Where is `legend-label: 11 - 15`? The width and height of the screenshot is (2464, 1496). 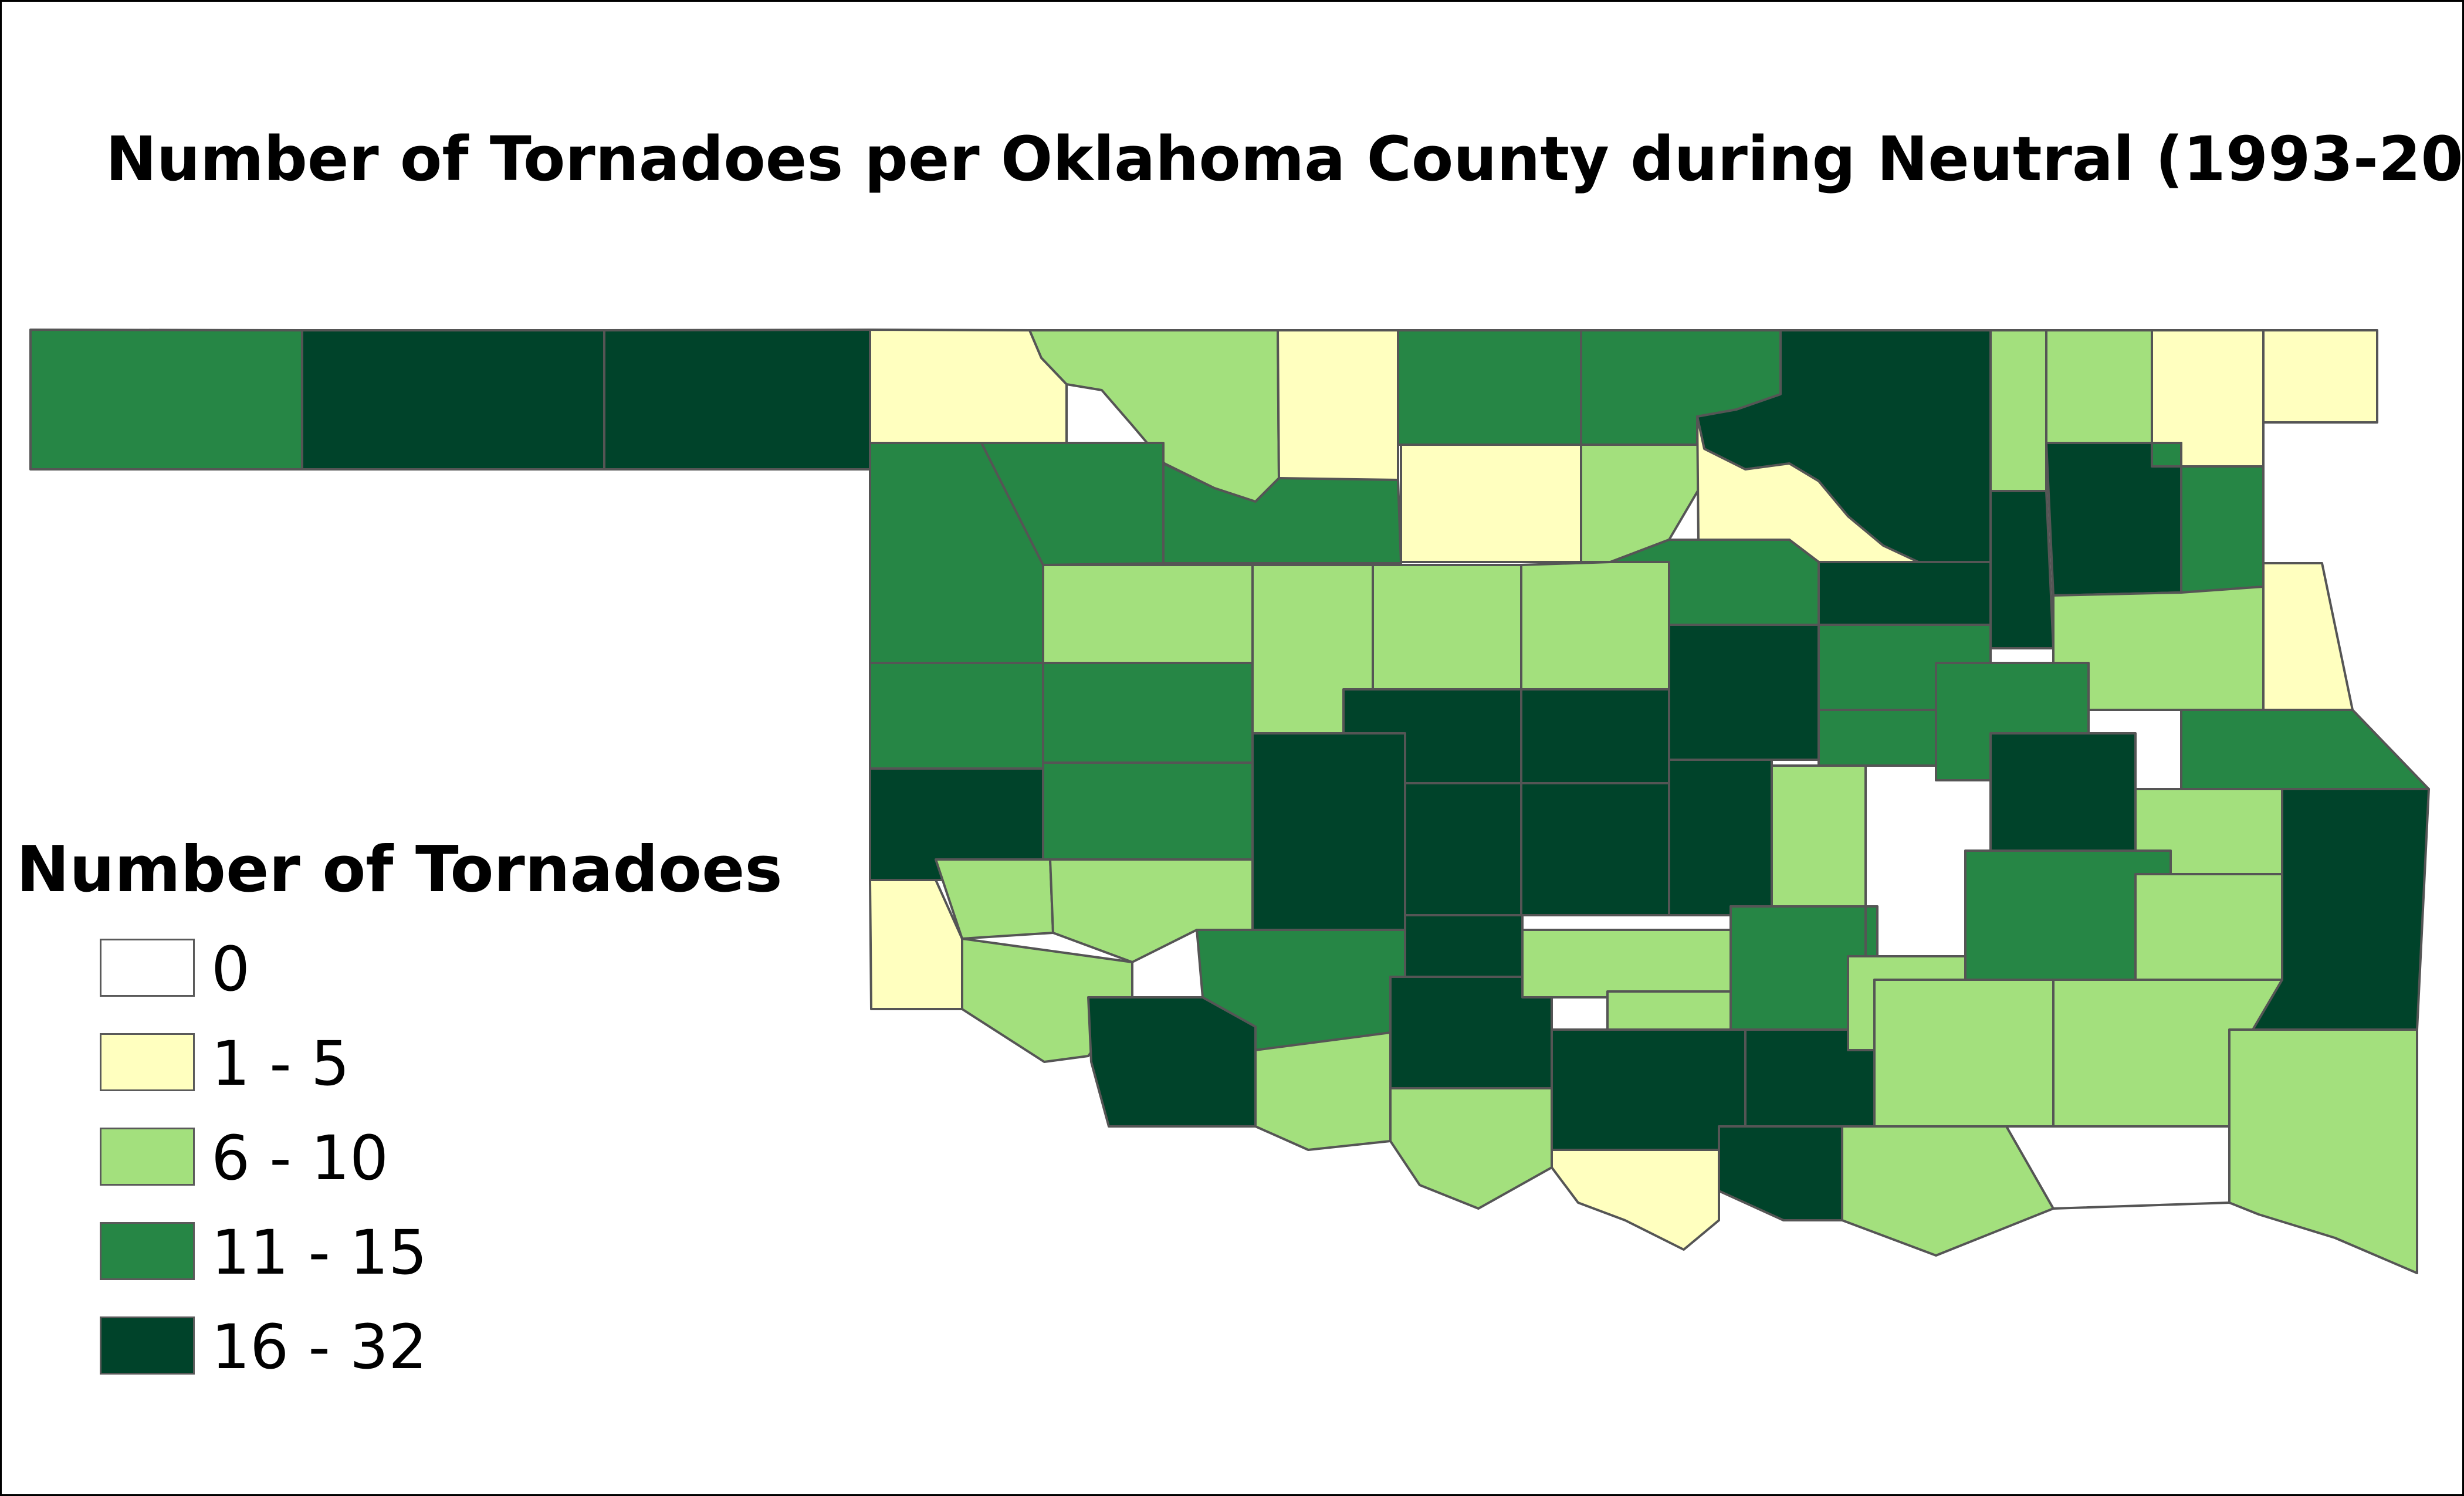
legend-label: 11 - 15 is located at coordinates (319, 1252).